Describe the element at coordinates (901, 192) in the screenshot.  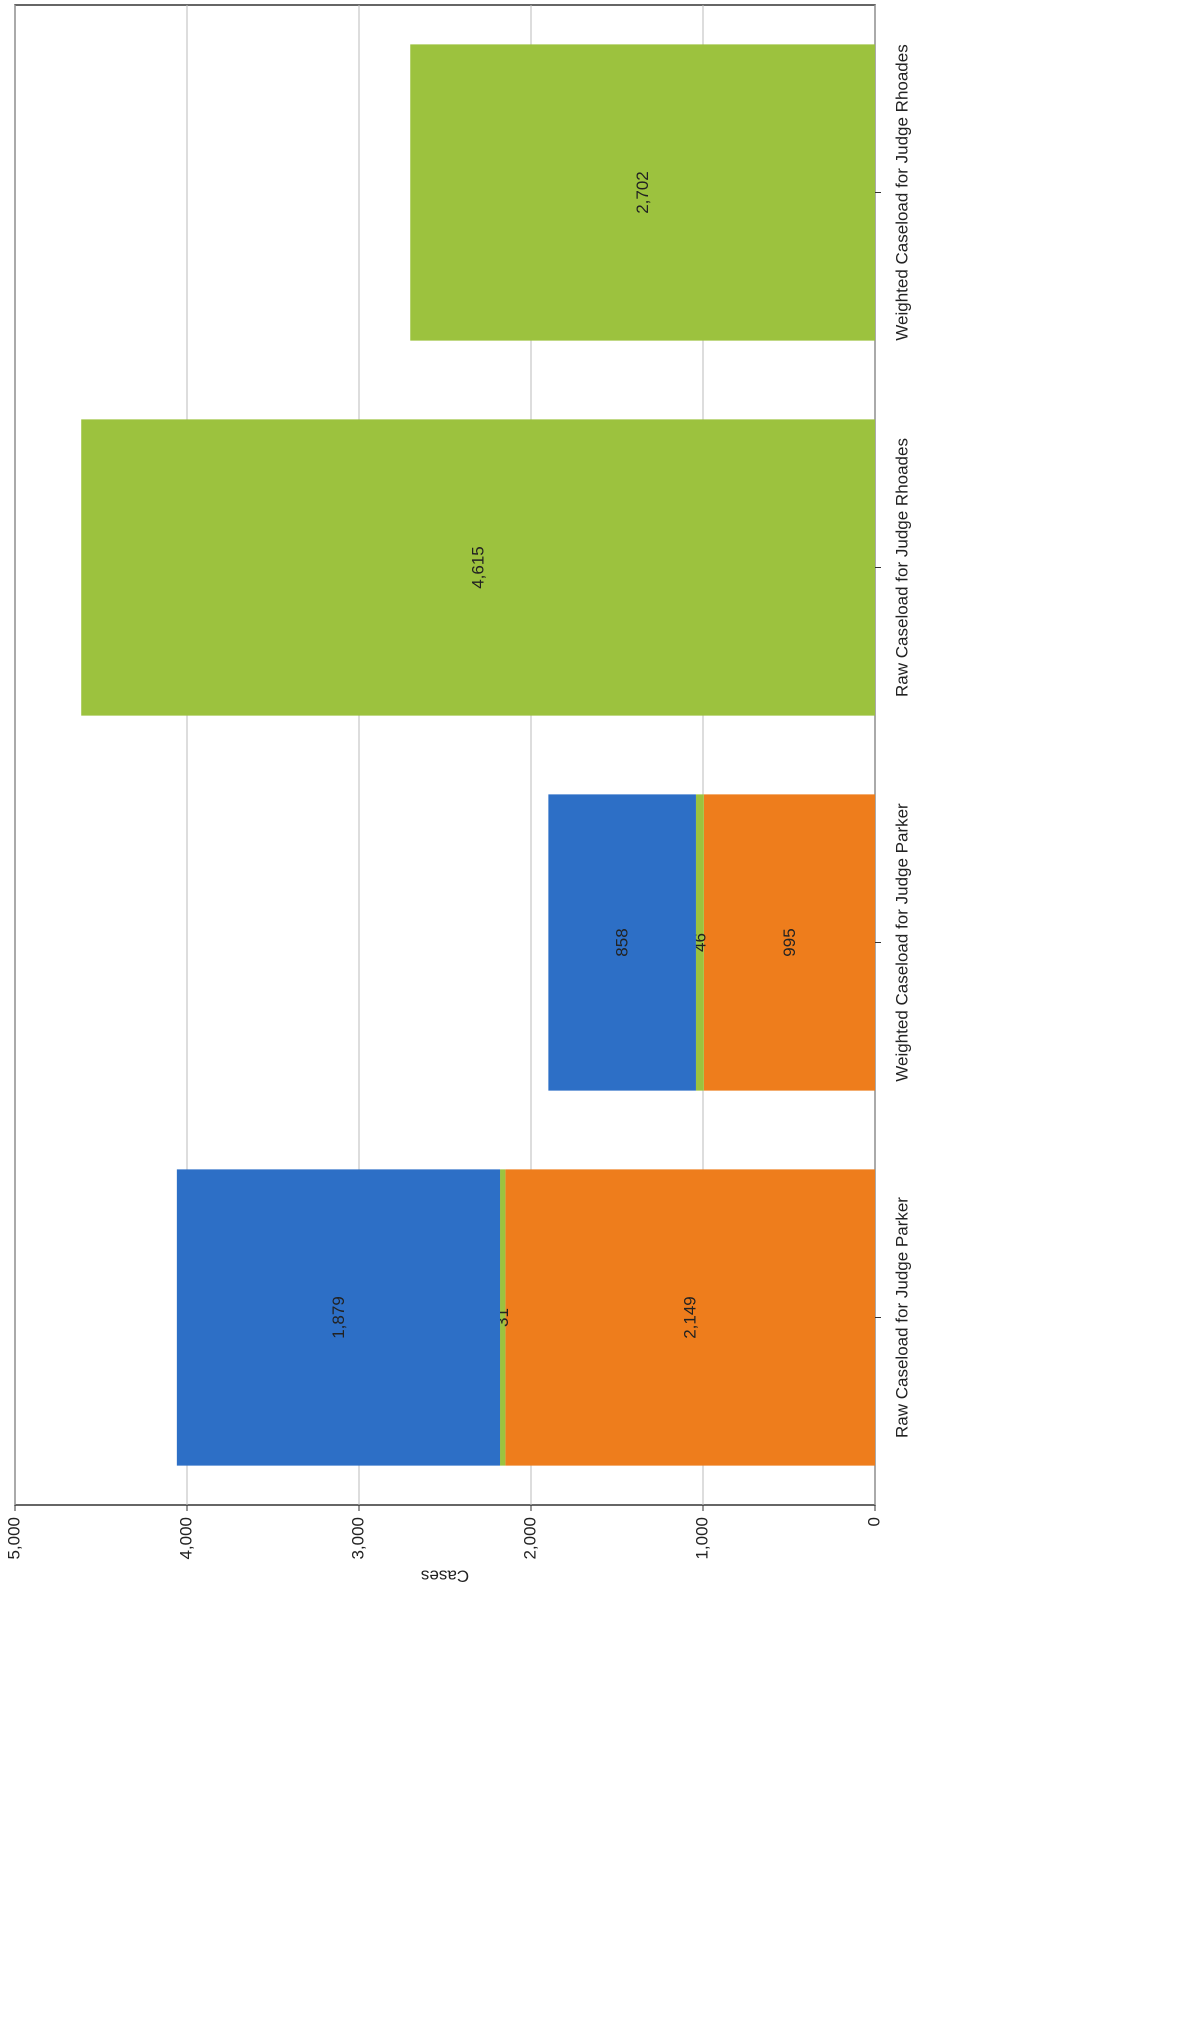
I see `x-tick-label: Weighted Caseload for Judge Rhoades` at that location.